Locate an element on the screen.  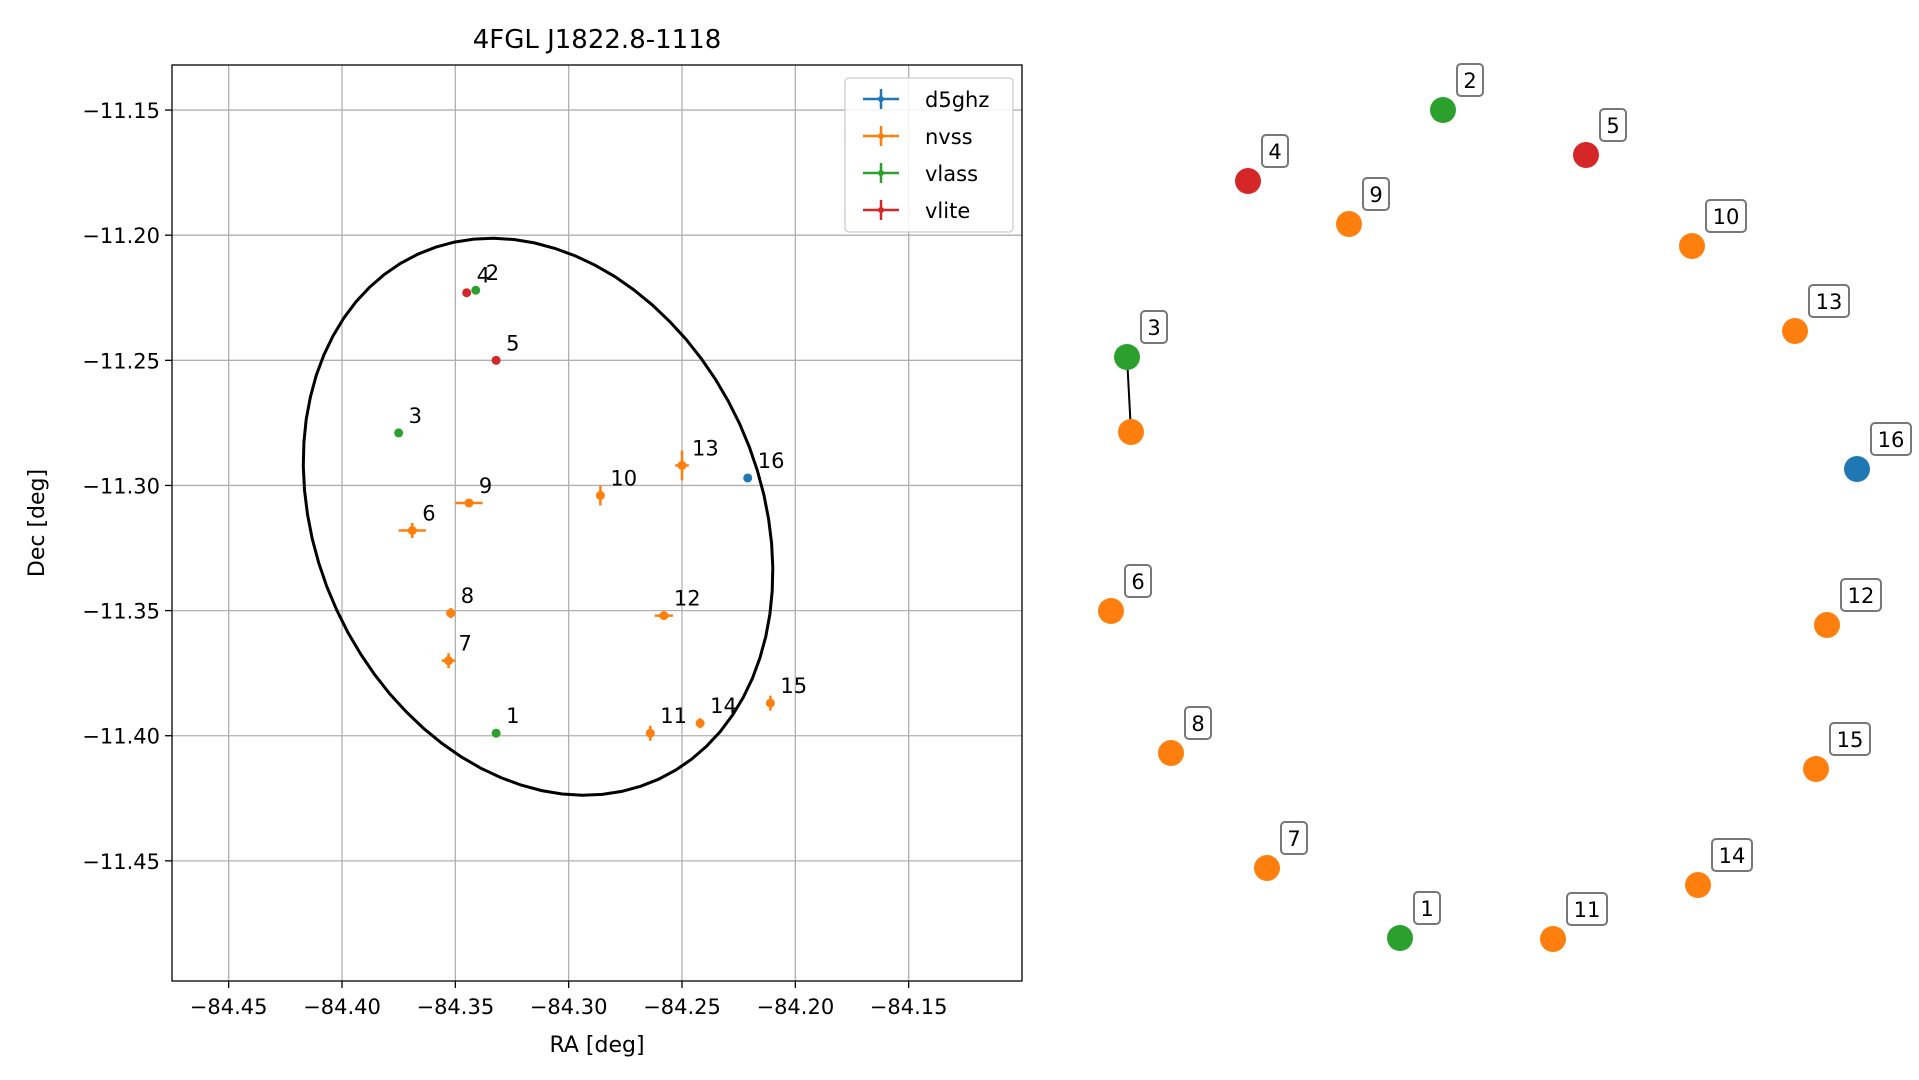
layout-point-12: 12 is located at coordinates (1848, 608).